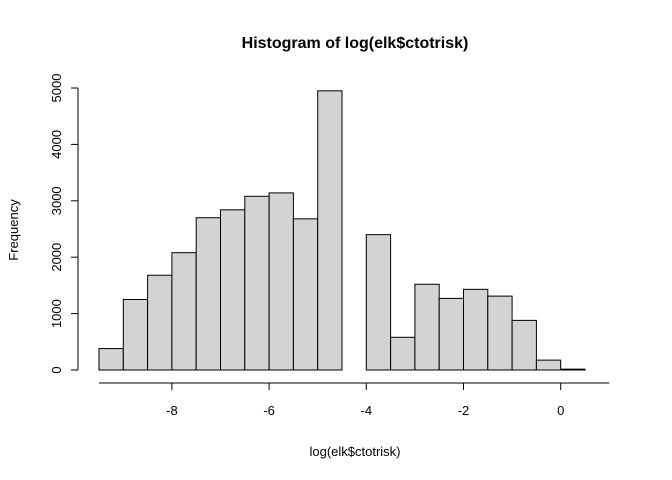 The width and height of the screenshot is (672, 480). Describe the element at coordinates (56, 369) in the screenshot. I see `y-tick-label: 0` at that location.